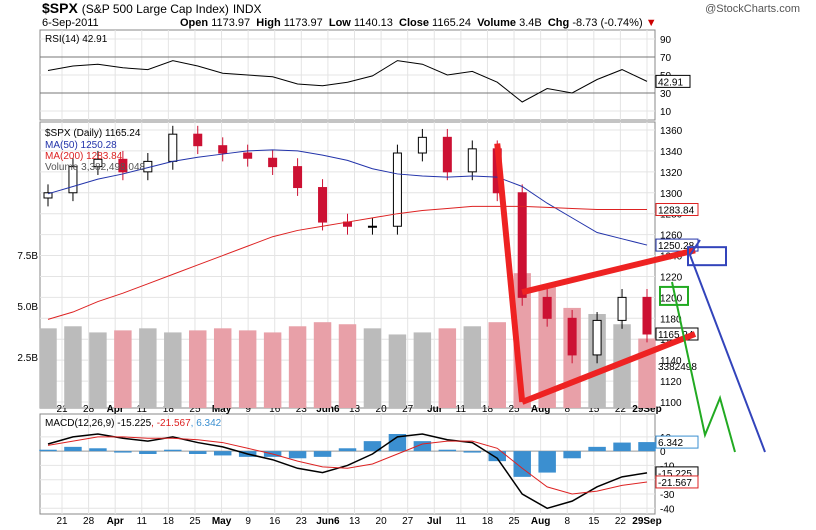 This screenshot has height=530, width=816. I want to click on x-tick-label: 20, so click(382, 409).